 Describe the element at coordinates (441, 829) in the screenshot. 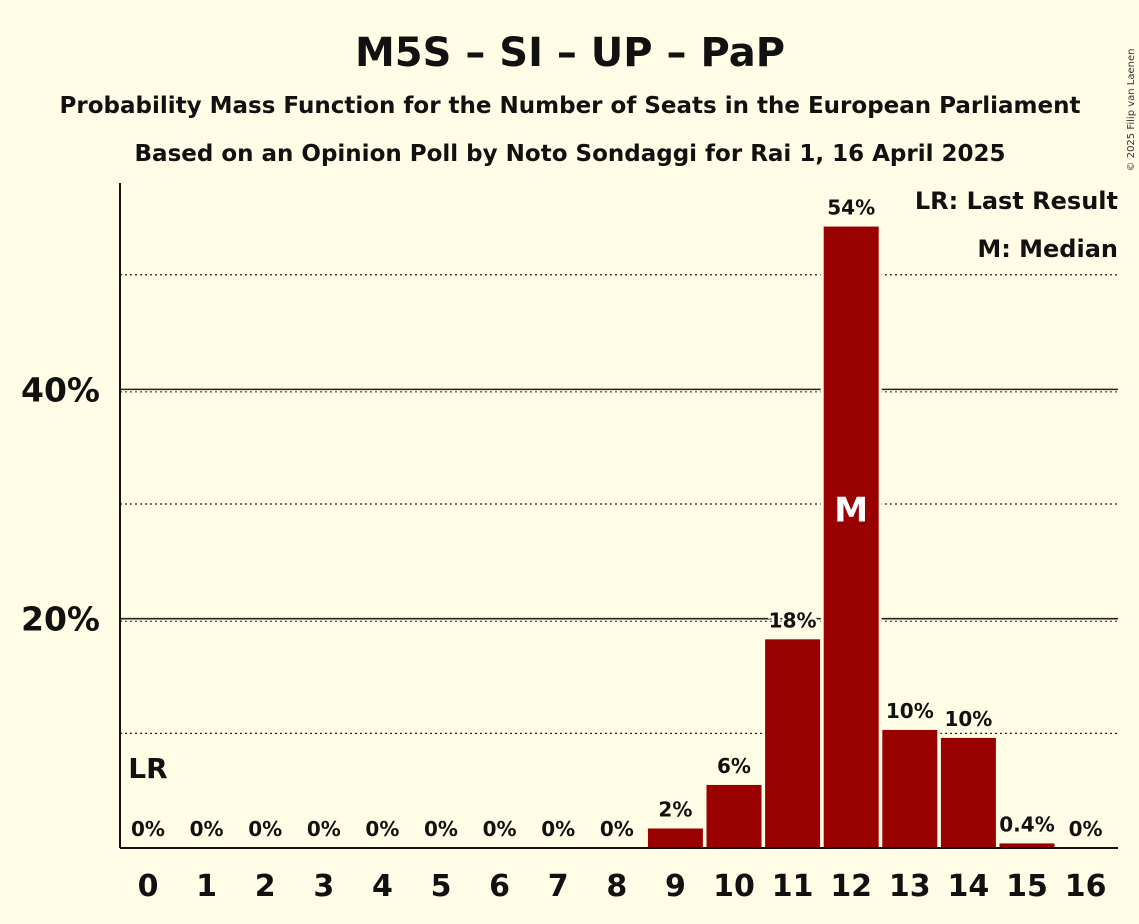

I see `data-label-seats-5: 0%` at that location.